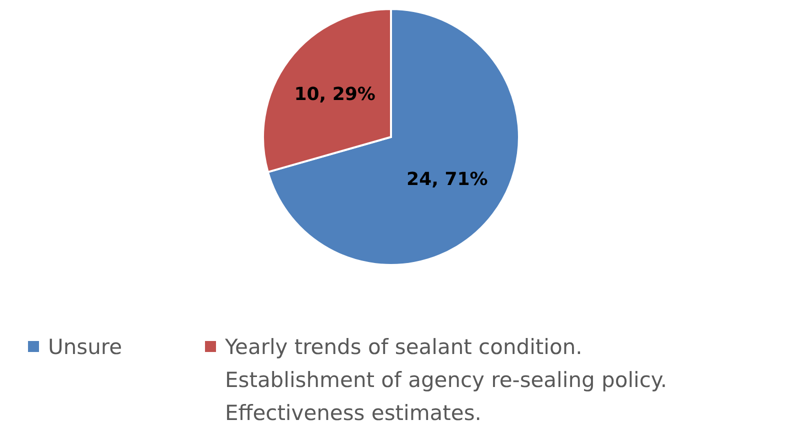  Describe the element at coordinates (335, 95) in the screenshot. I see `data-label: 10, 29%` at that location.